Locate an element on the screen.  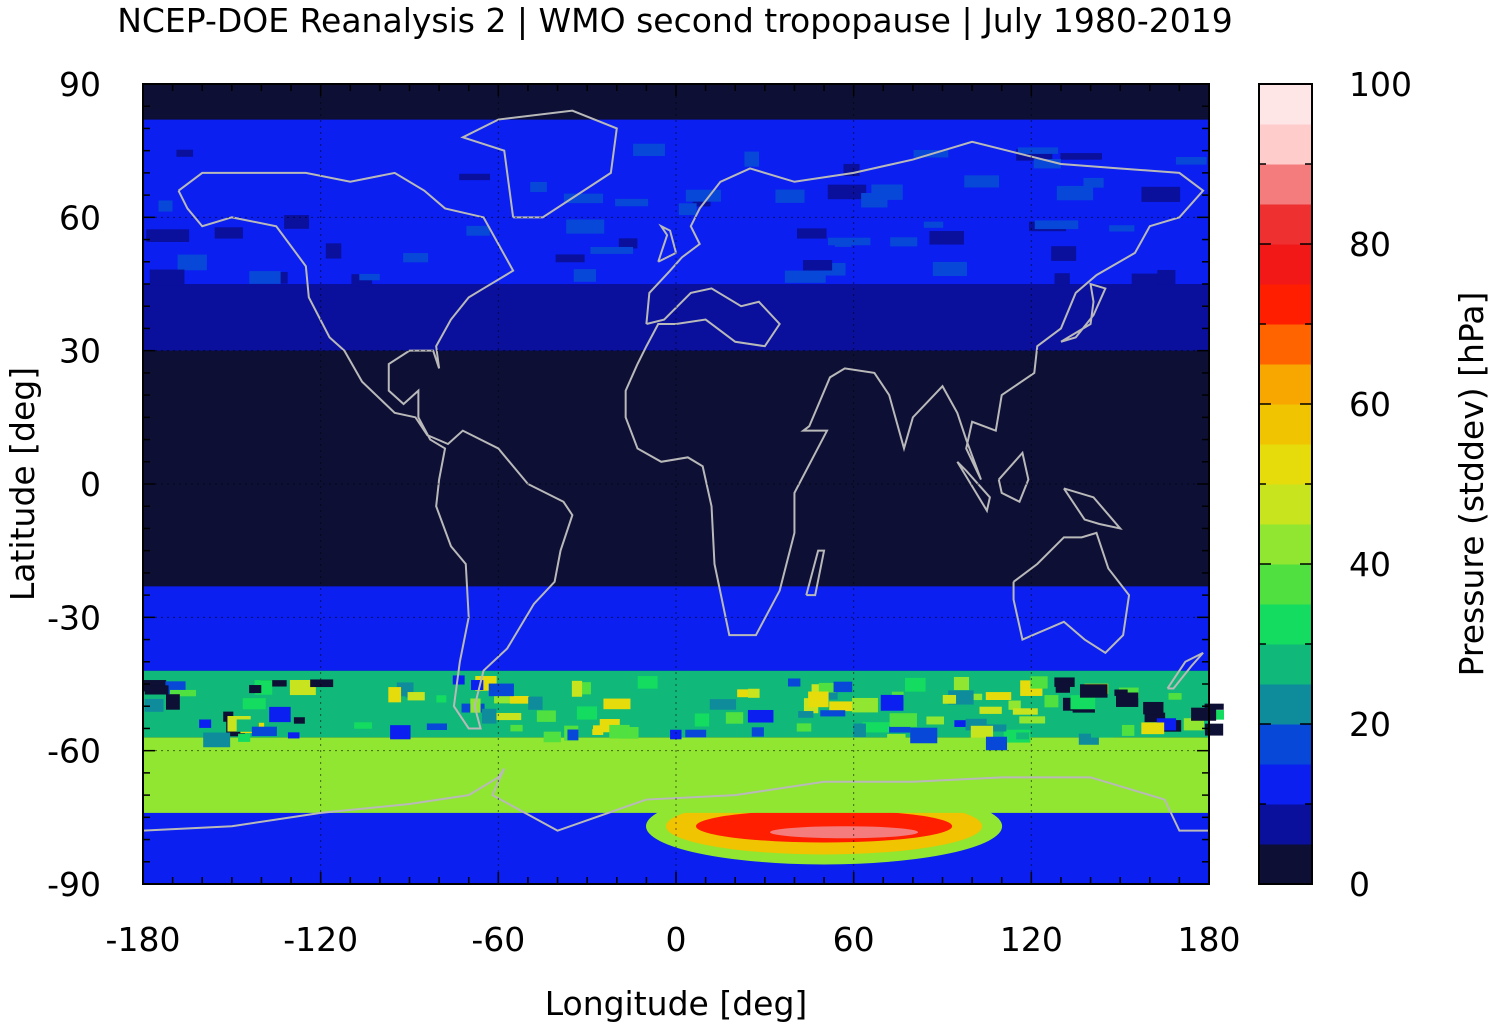
colorbar-tick-label: 0 is located at coordinates (1359, 884).